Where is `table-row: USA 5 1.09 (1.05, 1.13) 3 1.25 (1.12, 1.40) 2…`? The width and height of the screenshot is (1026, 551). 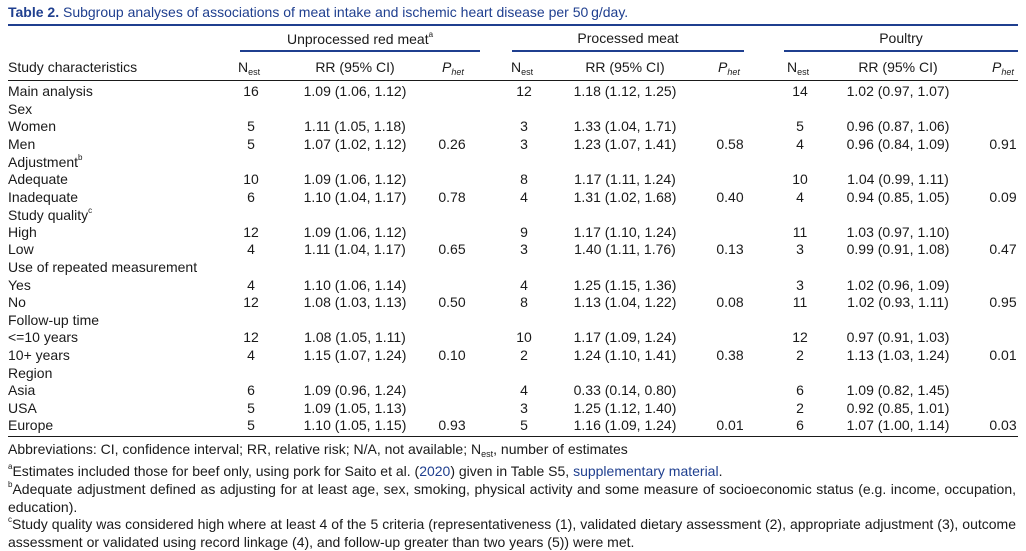 table-row: USA 5 1.09 (1.05, 1.13) 3 1.25 (1.12, 1.40) 2… is located at coordinates (513, 408).